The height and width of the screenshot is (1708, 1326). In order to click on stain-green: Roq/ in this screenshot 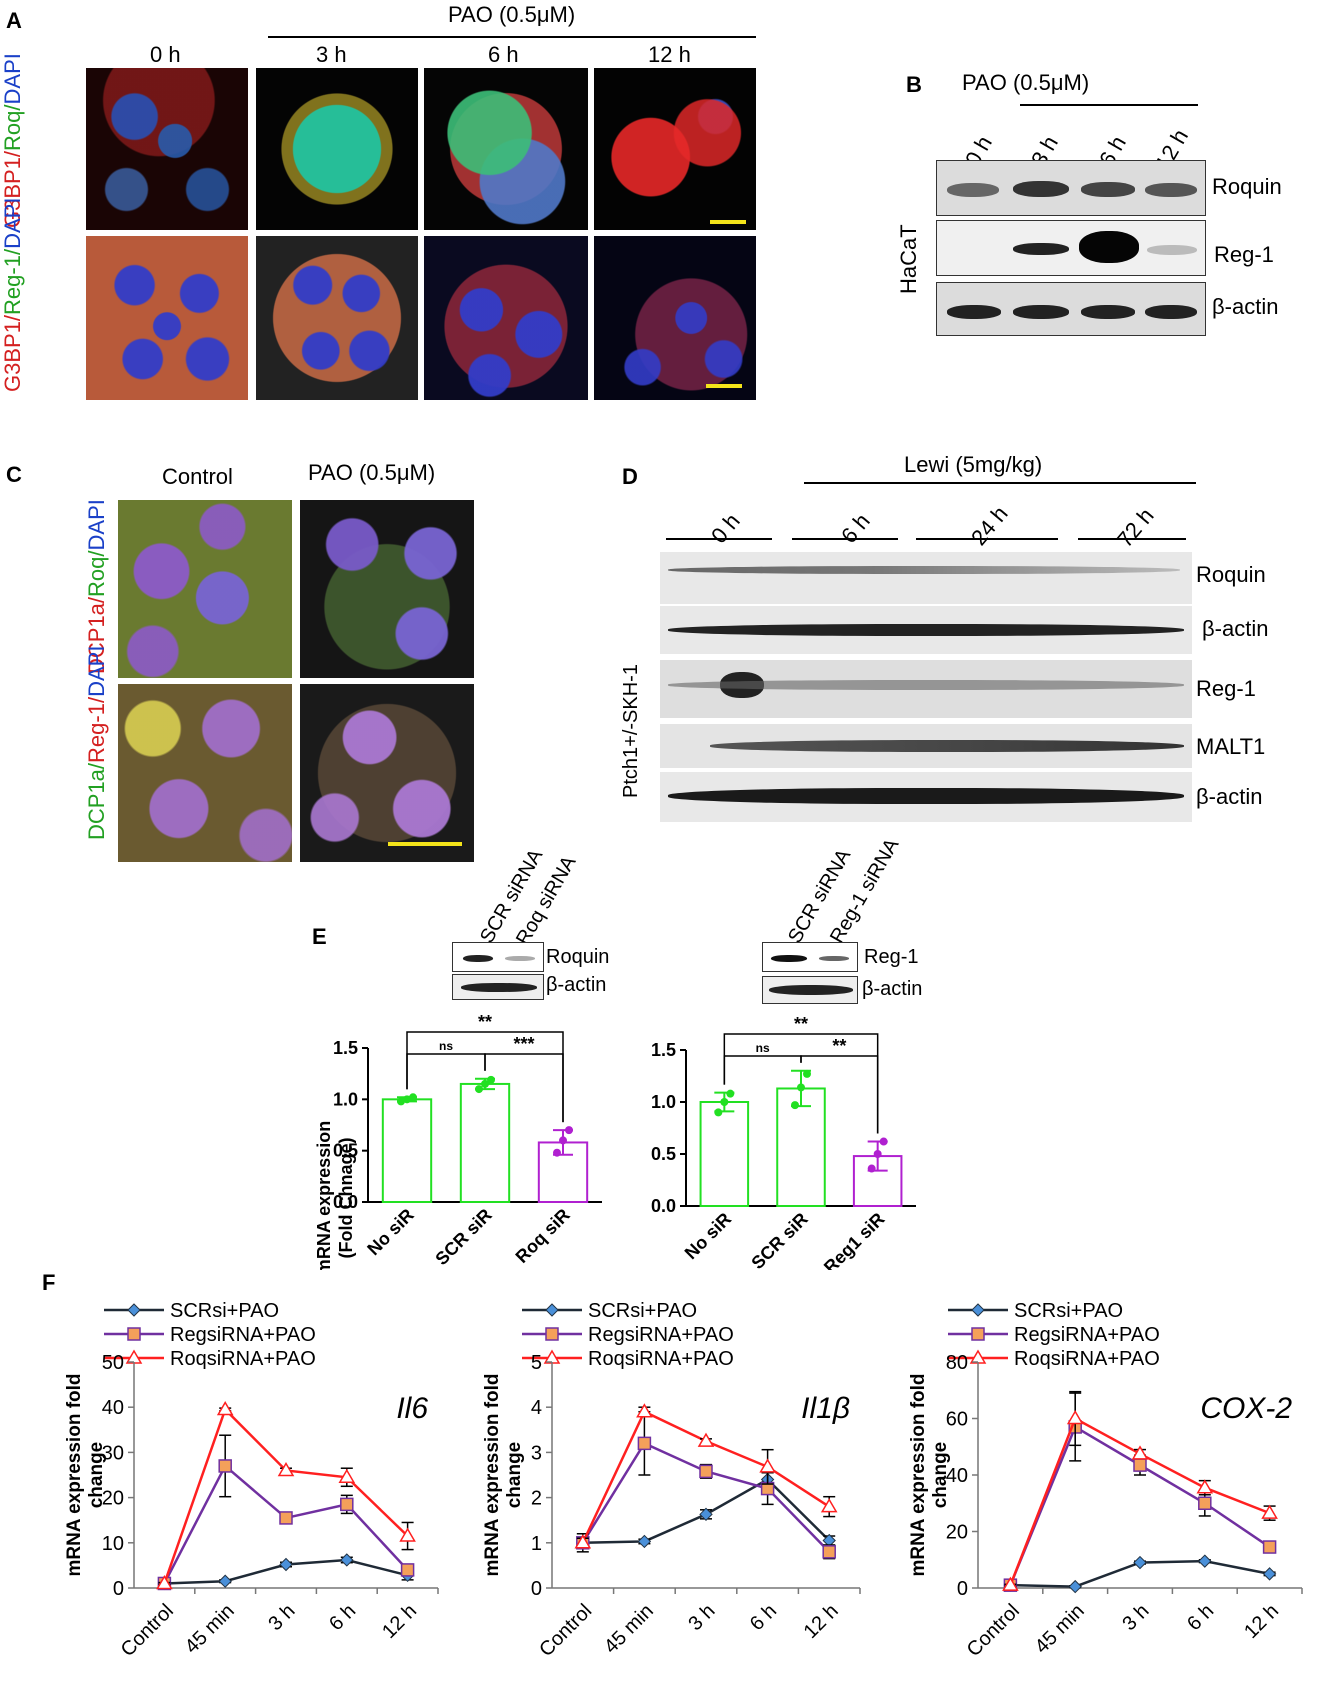, I will do `click(12, 127)`.